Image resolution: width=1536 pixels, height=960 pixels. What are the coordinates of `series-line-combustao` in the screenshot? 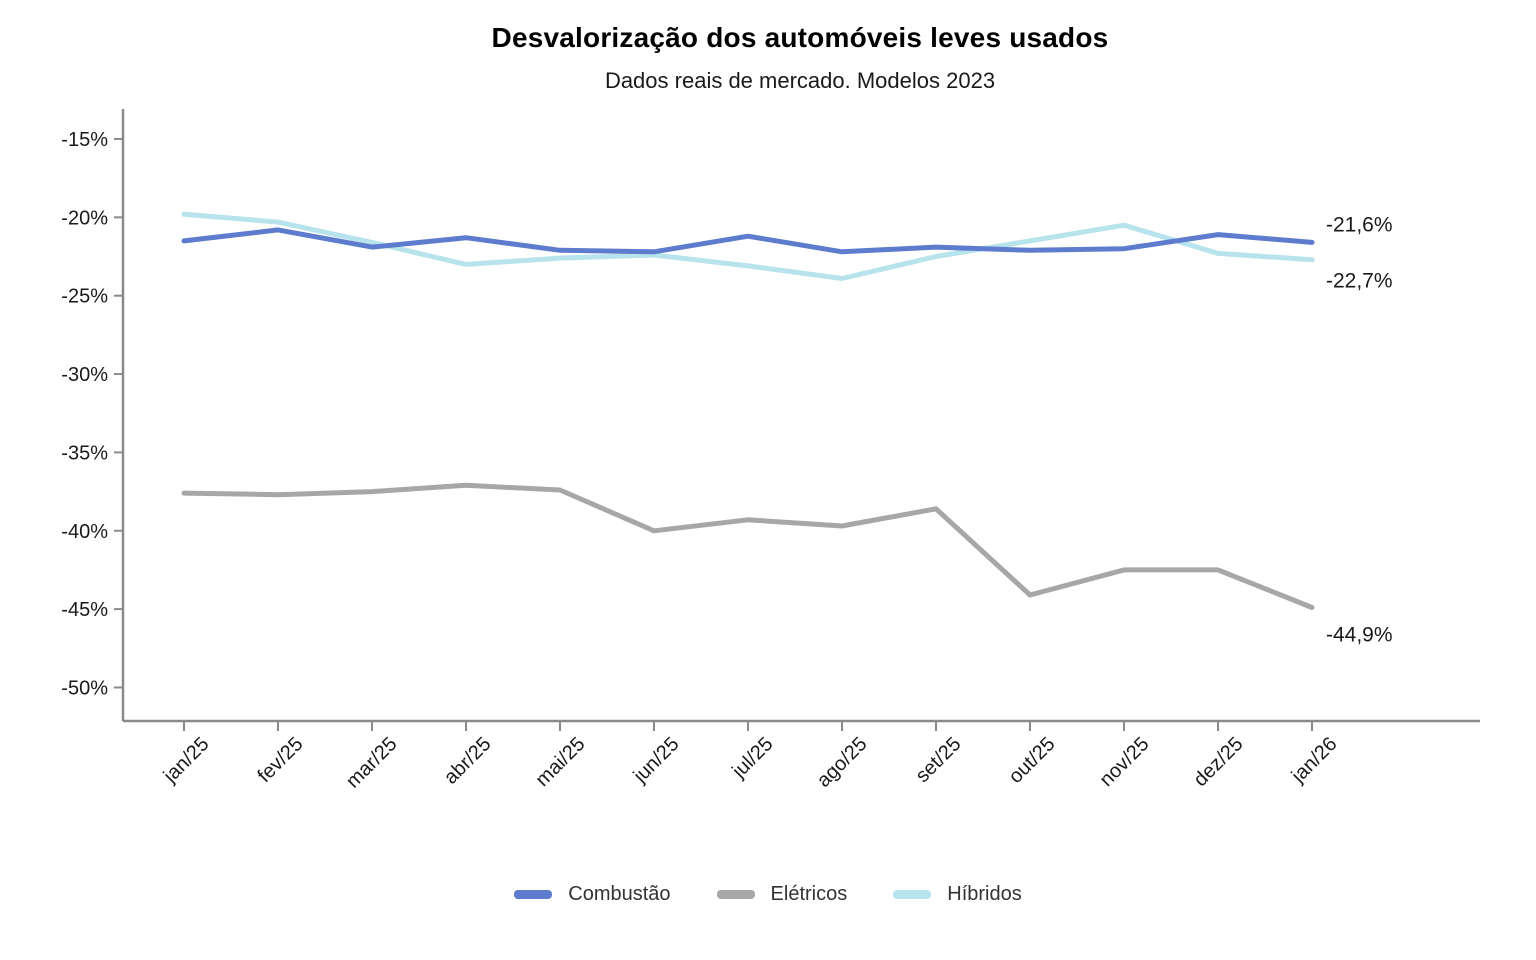 It's located at (748, 241).